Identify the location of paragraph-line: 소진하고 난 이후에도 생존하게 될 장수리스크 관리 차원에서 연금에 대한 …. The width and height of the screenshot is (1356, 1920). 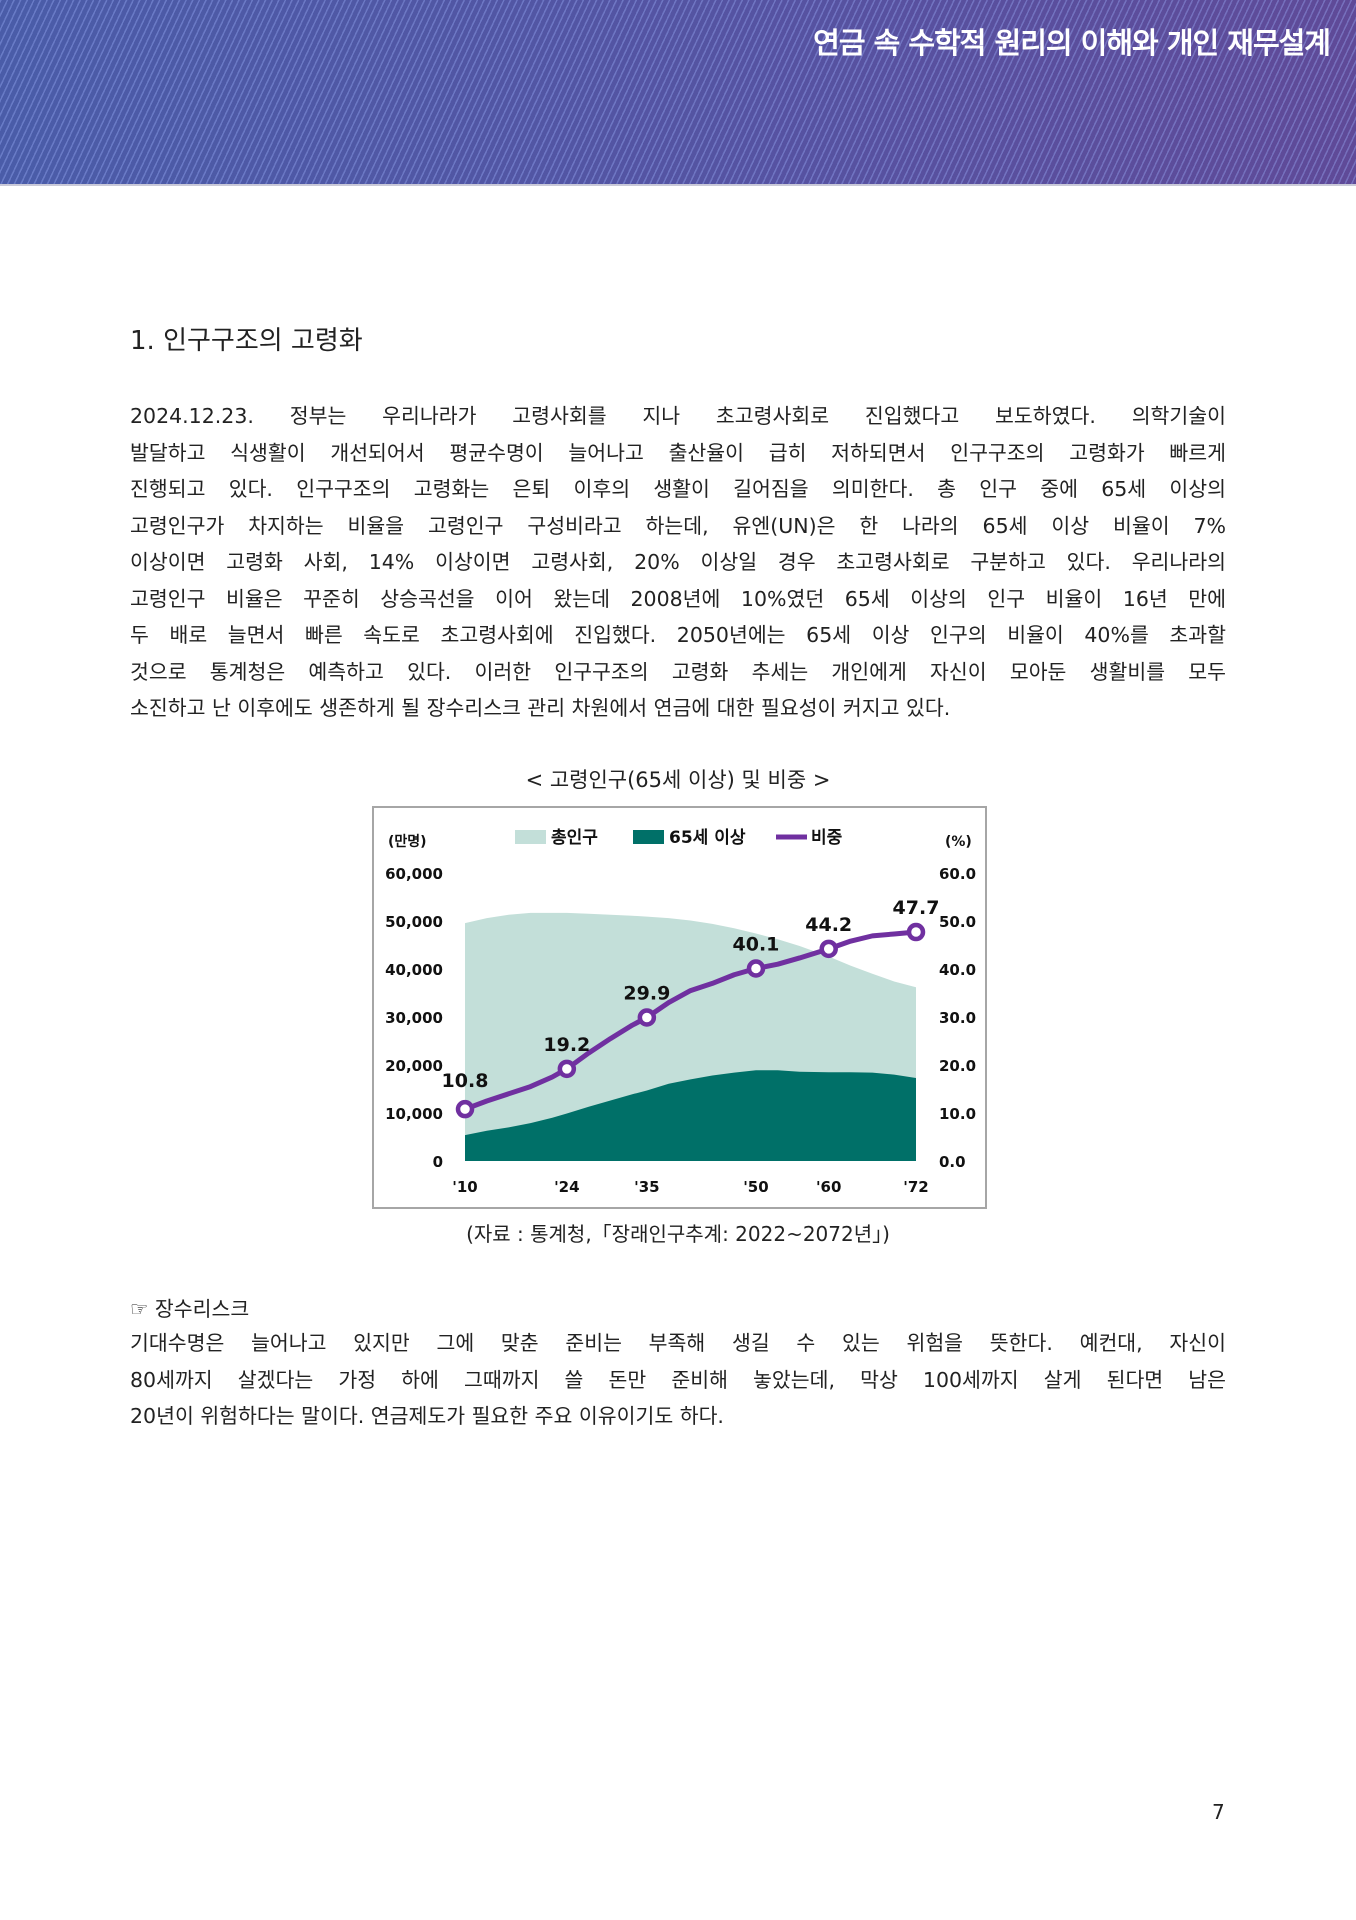
(540, 708).